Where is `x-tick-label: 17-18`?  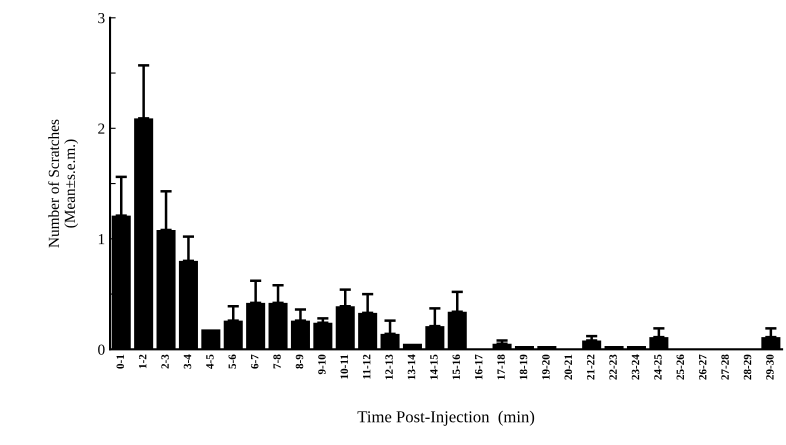
x-tick-label: 17-18 is located at coordinates (501, 367).